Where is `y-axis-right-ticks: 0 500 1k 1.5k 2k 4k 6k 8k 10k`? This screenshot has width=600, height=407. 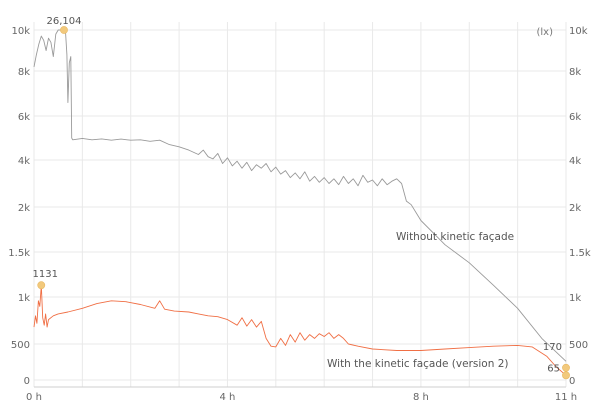
y-axis-right-ticks: 0 500 1k 1.5k 2k 4k 6k 8k 10k is located at coordinates (580, 206).